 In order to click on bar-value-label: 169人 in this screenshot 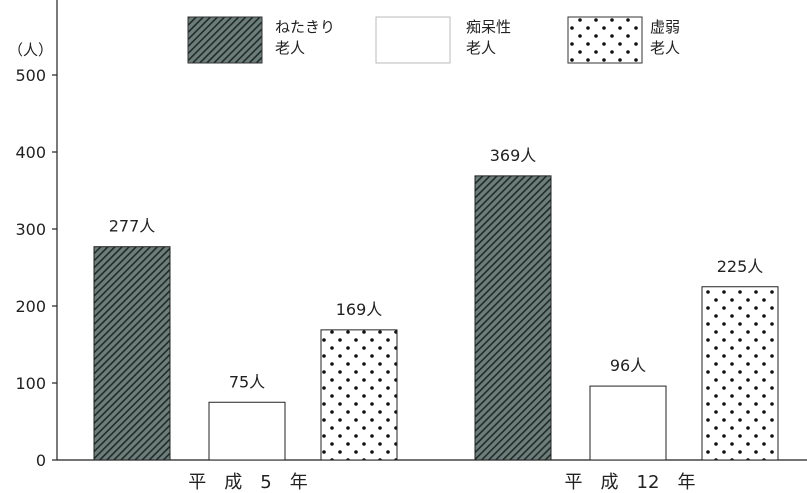, I will do `click(359, 309)`.